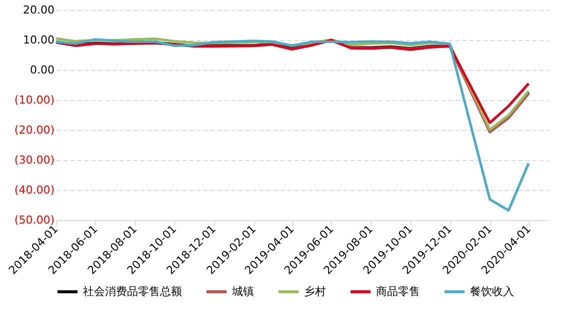  Describe the element at coordinates (38, 10) in the screenshot. I see `y-tick-label: 20.00` at that location.